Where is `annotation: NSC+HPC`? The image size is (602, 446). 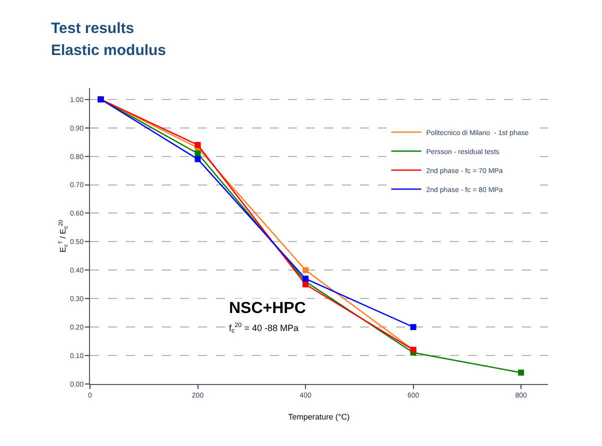
annotation: NSC+HPC is located at coordinates (267, 308).